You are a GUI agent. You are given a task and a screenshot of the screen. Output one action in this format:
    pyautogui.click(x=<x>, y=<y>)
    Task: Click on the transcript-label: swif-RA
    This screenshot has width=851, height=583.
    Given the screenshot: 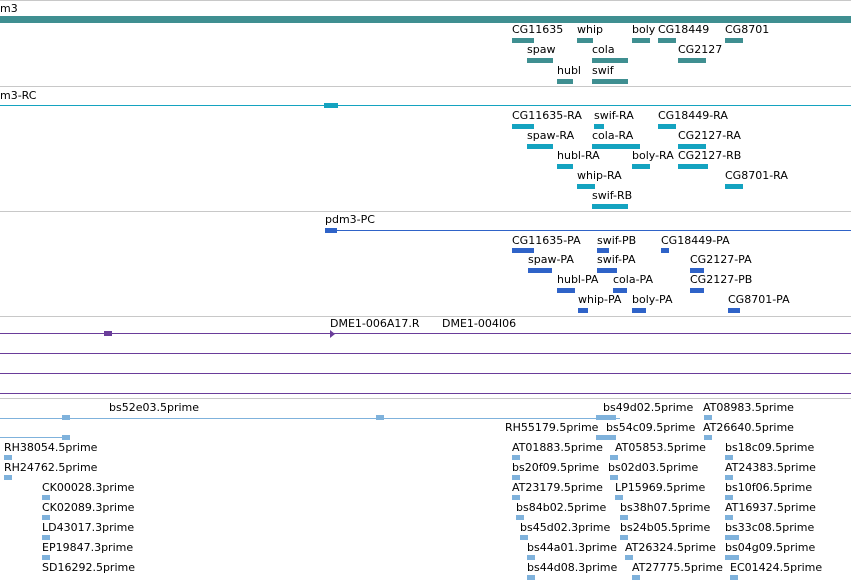 What is the action you would take?
    pyautogui.click(x=614, y=115)
    